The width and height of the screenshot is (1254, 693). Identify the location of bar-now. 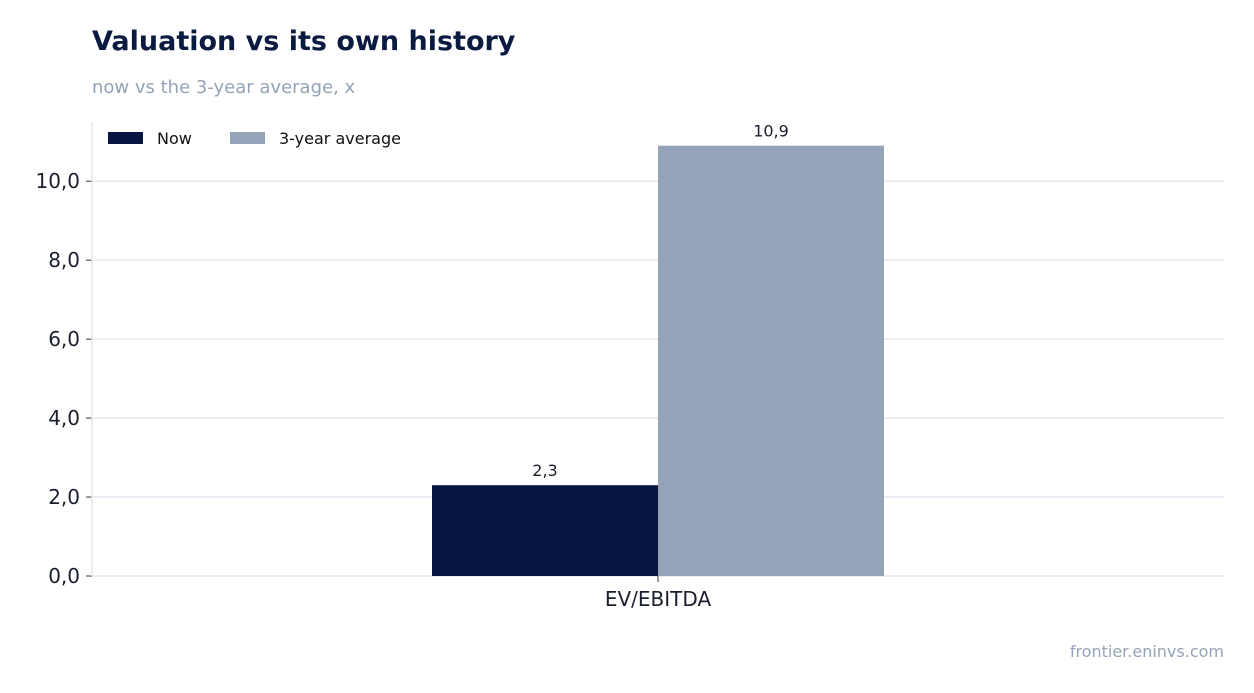
(545, 530).